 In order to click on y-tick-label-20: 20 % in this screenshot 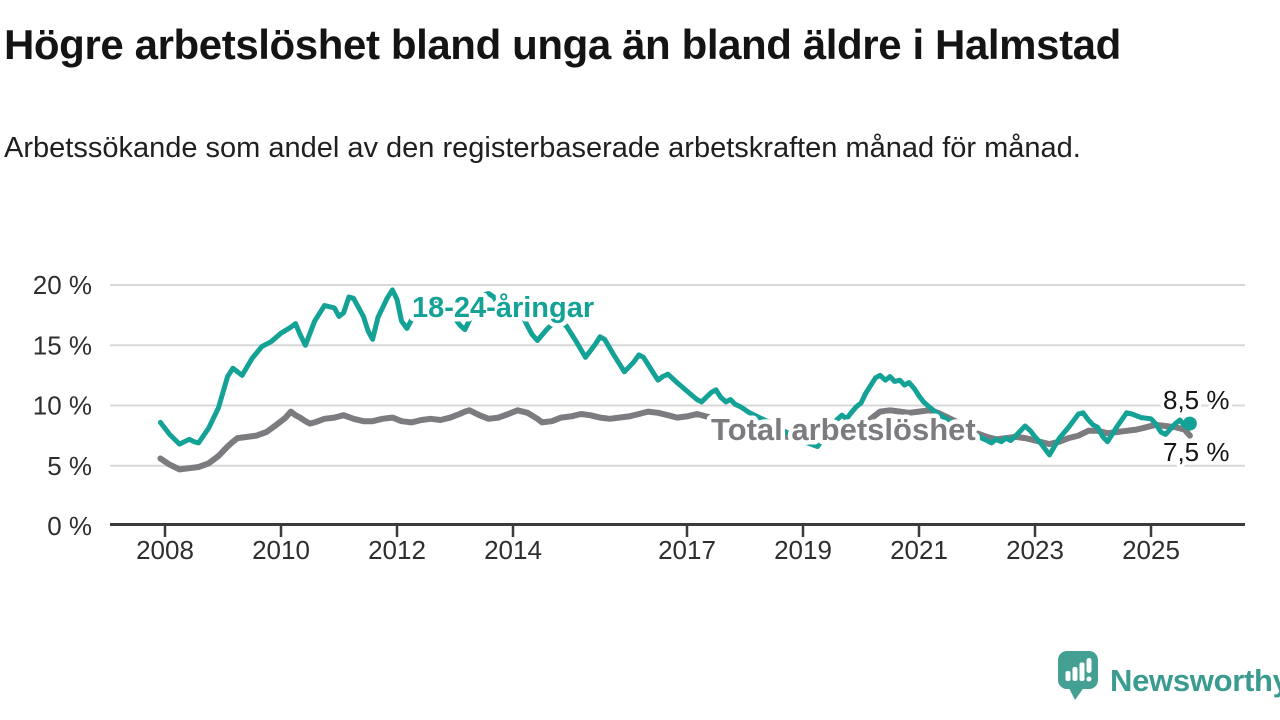, I will do `click(62, 285)`.